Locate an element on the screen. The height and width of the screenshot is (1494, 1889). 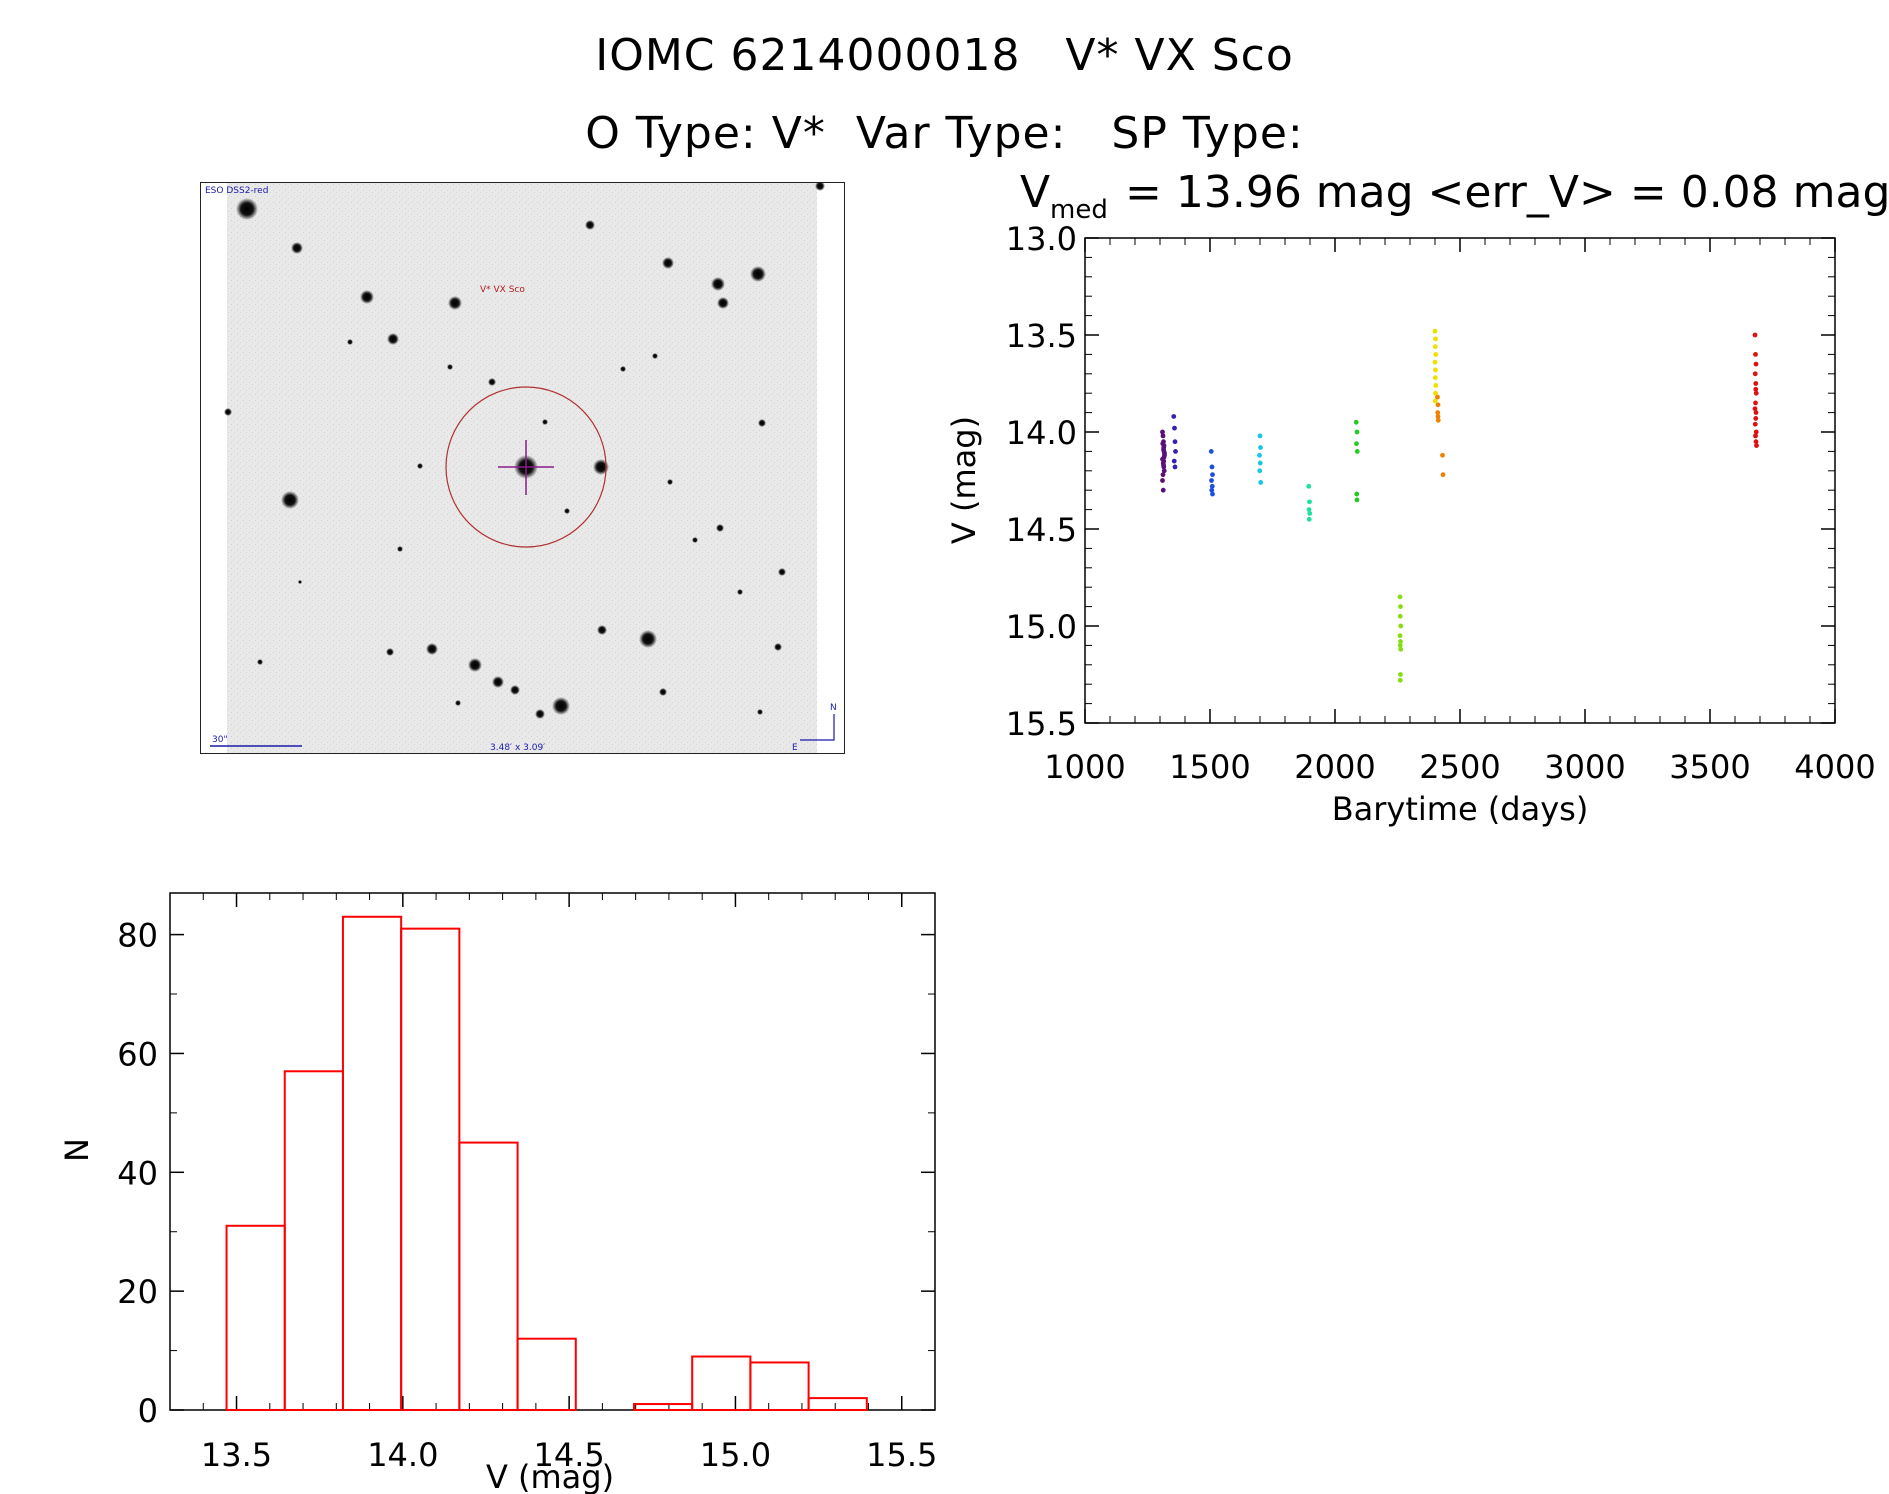
x-tick-label: 15.0 is located at coordinates (735, 1455).